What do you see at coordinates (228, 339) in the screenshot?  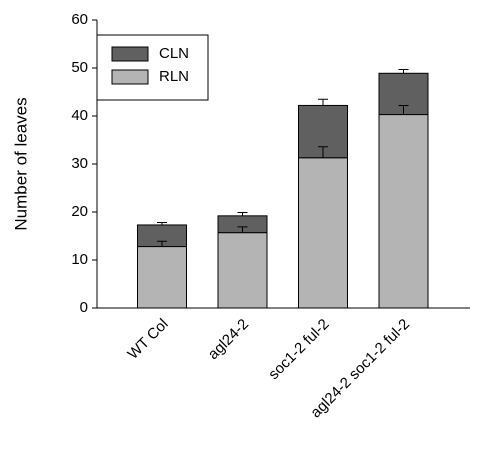 I see `x-tick-label: agl24-2` at bounding box center [228, 339].